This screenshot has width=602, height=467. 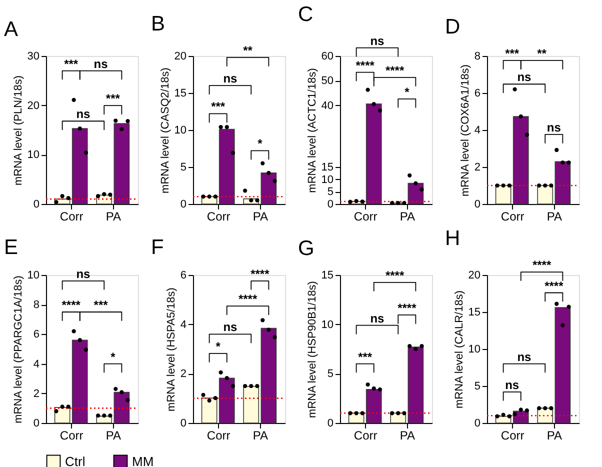 I want to click on y-axis-title: mRNA level (COX6A1/18s), so click(x=465, y=130).